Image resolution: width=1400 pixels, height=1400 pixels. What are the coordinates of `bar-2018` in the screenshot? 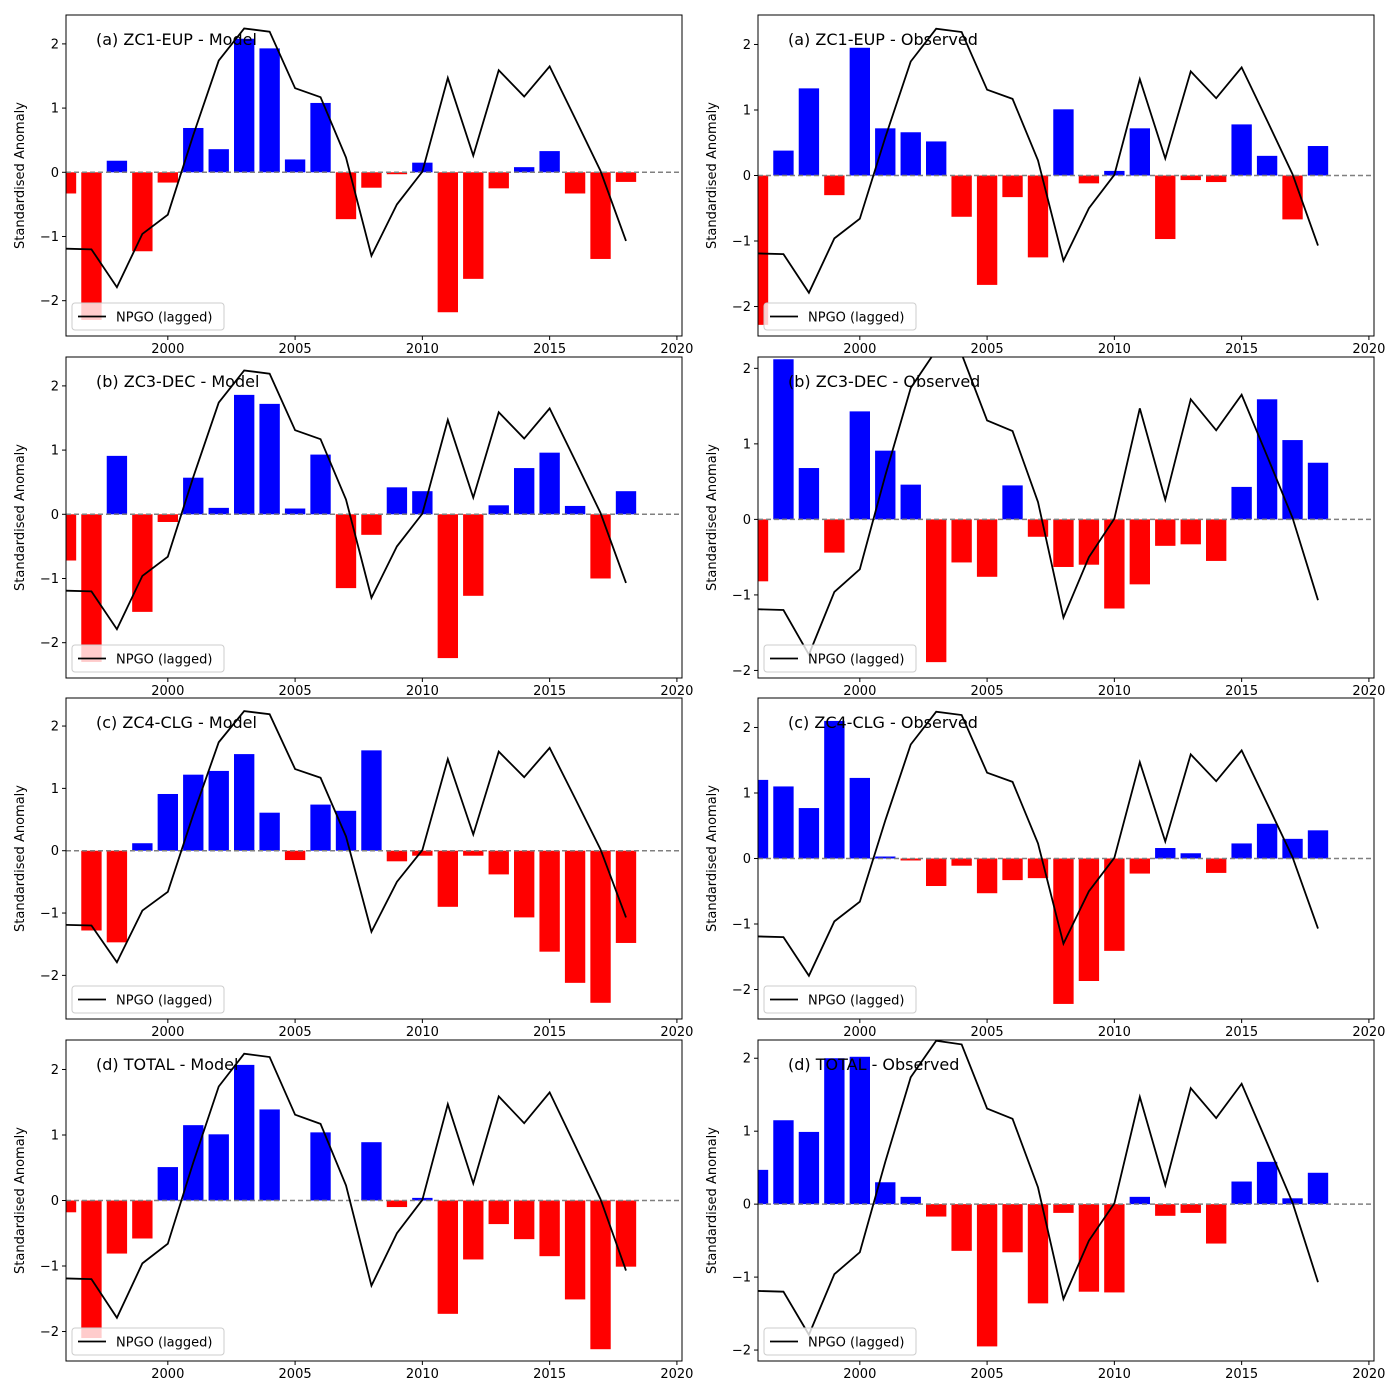 It's located at (1318, 161).